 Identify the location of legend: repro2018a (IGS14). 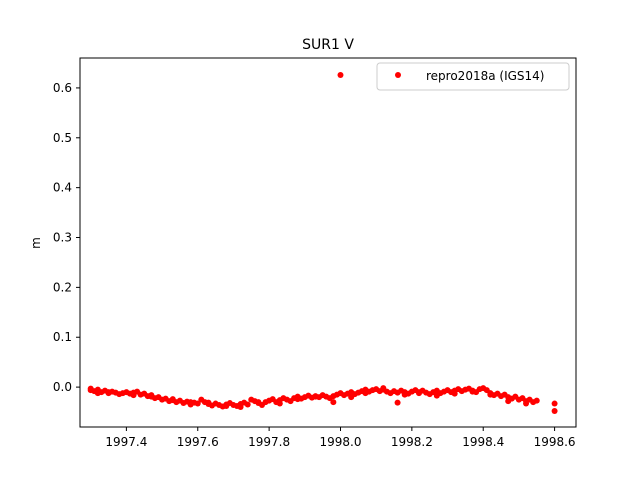
(473, 76).